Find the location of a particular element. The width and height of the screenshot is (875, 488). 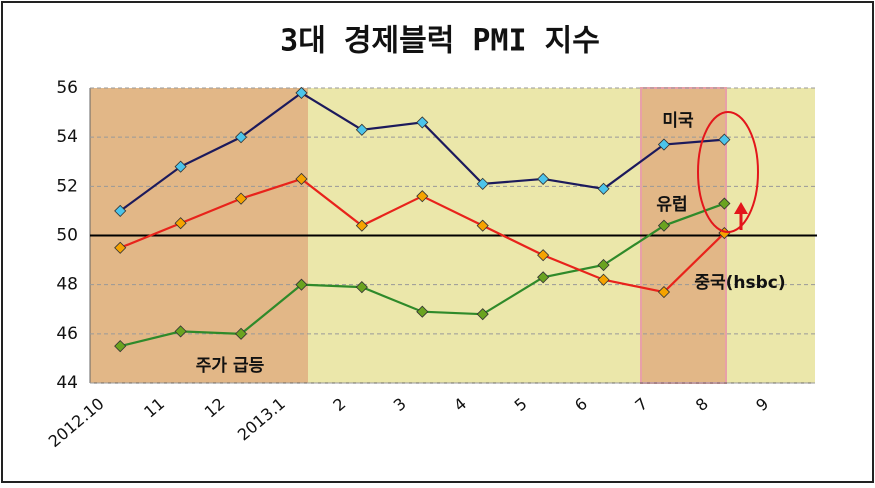

series-label: 미국 is located at coordinates (678, 121).